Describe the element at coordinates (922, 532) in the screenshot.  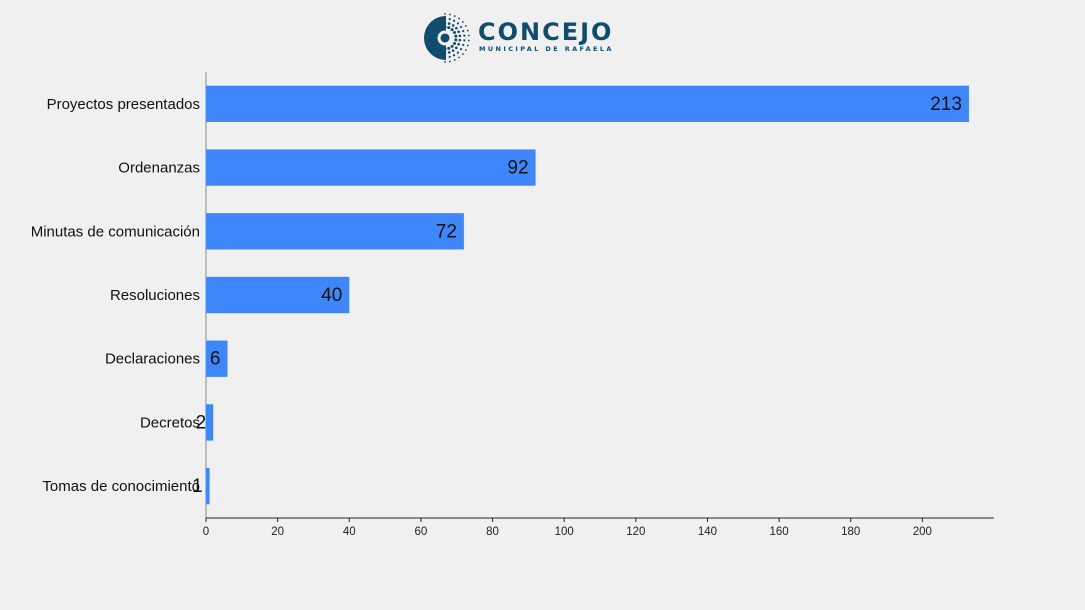
I see `x-tick-label: 200` at that location.